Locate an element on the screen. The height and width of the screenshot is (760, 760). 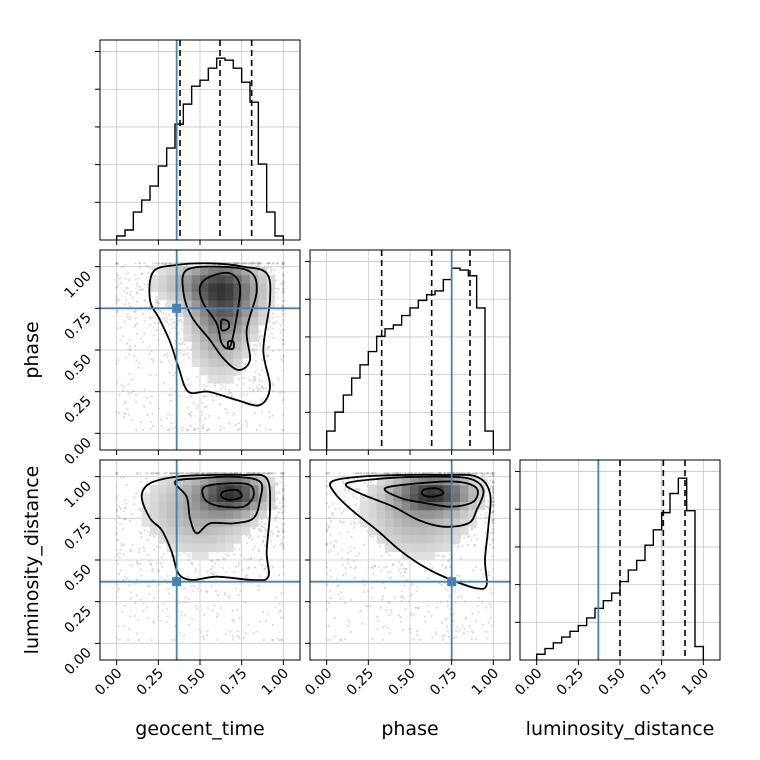
panel-geocent-time-vs-phase-ytick-label-2: 0.50 is located at coordinates (77, 368).